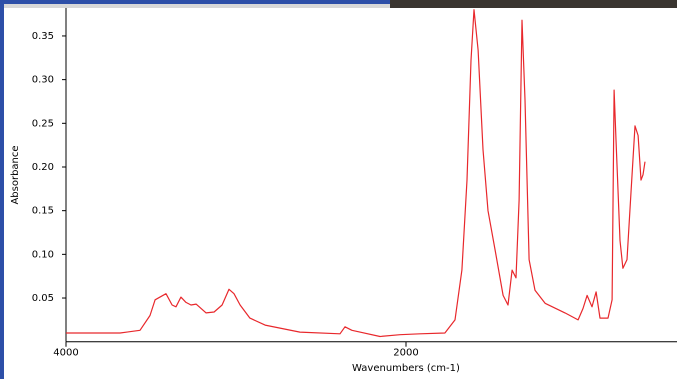  Describe the element at coordinates (338, 2) in the screenshot. I see `window-border-top` at that location.